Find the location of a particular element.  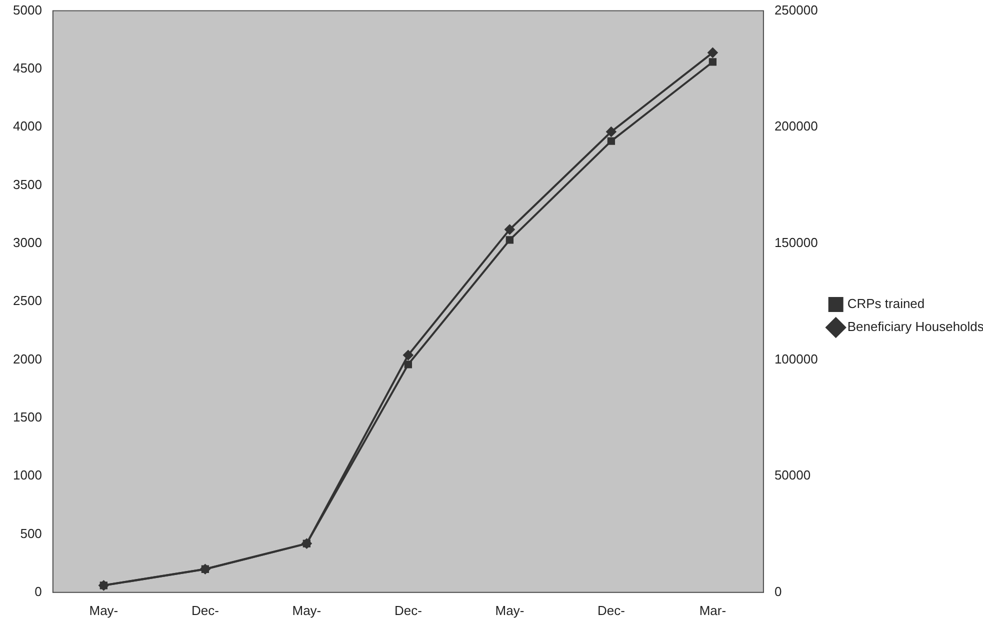

y-tick-label: 1000 is located at coordinates (27, 475).